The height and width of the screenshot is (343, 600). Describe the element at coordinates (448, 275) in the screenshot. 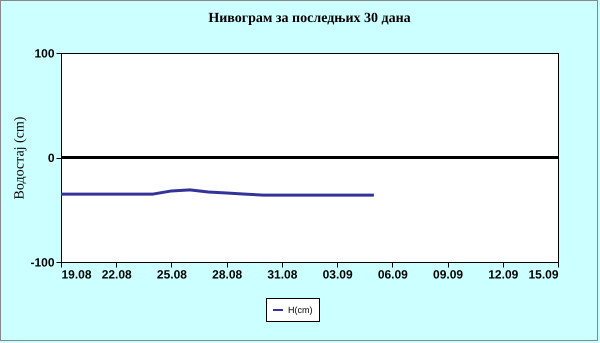

I see `x-tick-label: 09.09` at that location.